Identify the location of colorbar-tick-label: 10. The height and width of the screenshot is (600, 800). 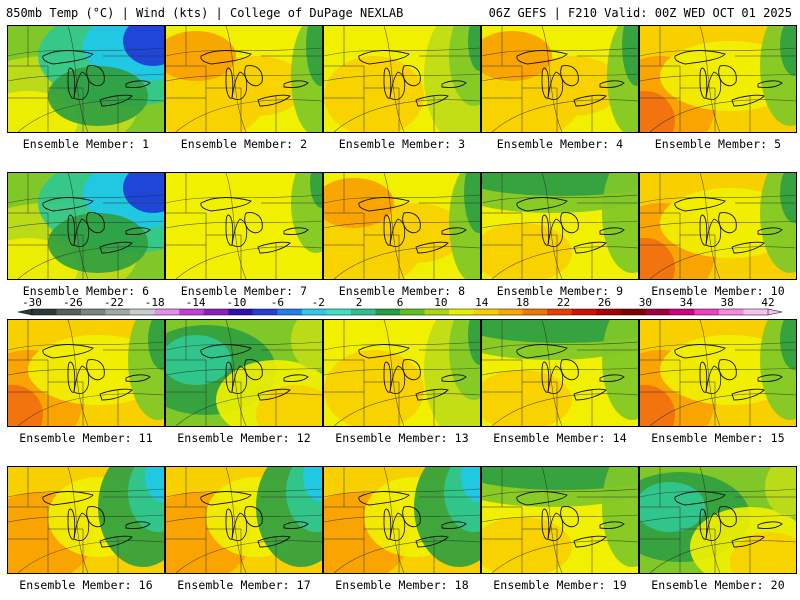
(440, 303).